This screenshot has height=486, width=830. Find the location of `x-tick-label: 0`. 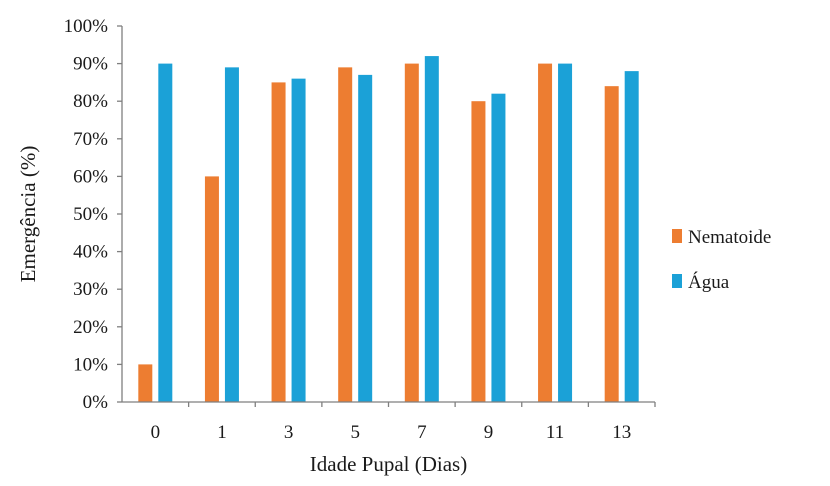

x-tick-label: 0 is located at coordinates (156, 432).